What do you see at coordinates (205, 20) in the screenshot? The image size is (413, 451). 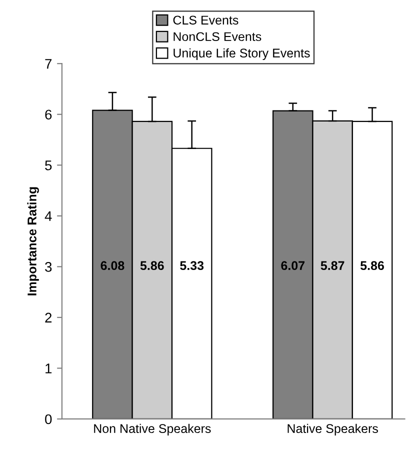 I see `legend-label: CLS Events` at bounding box center [205, 20].